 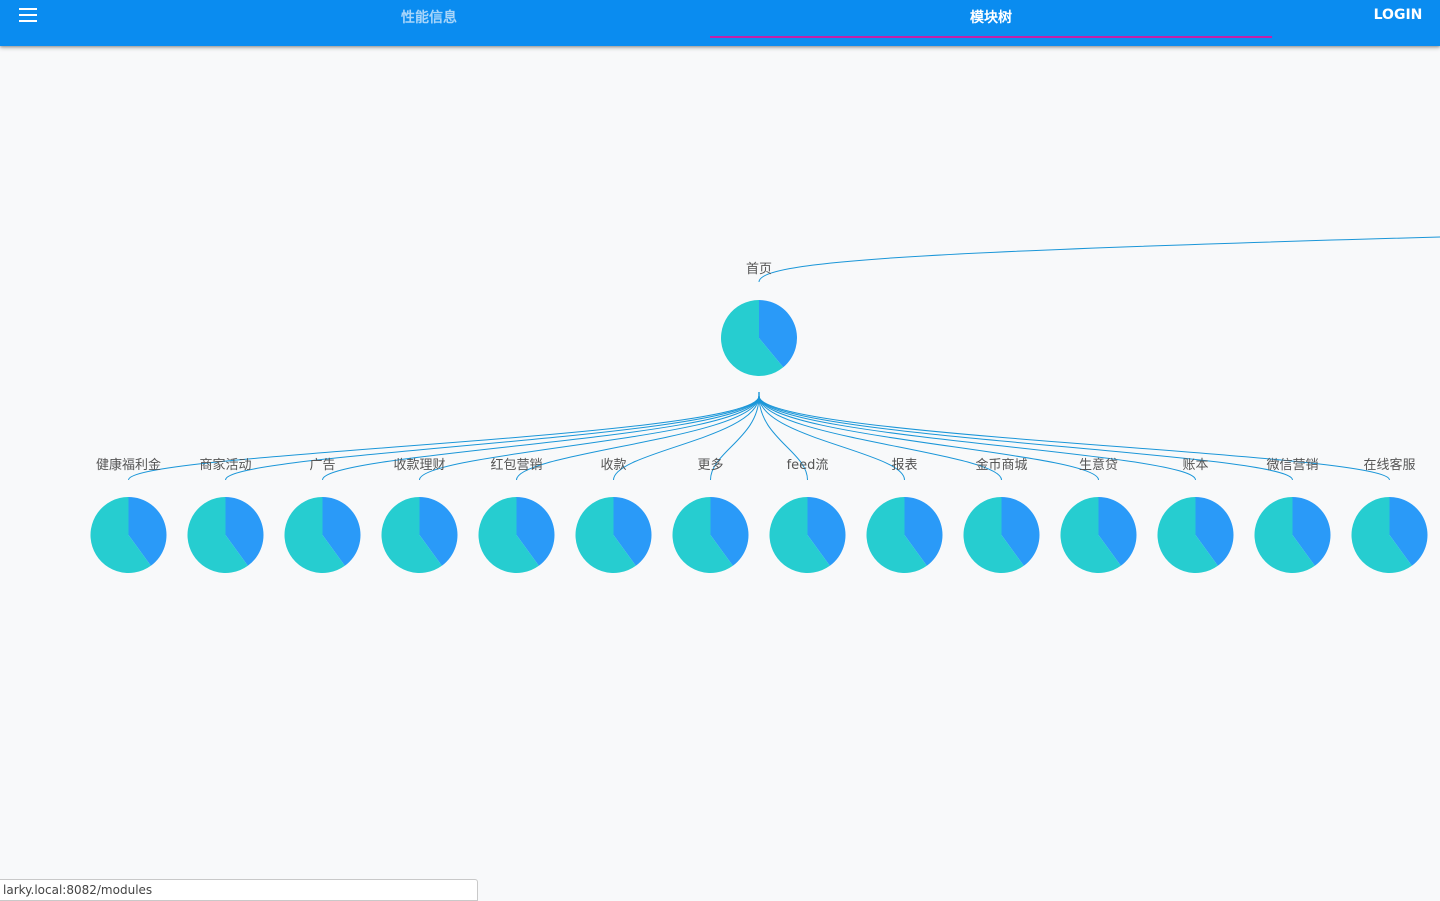 I want to click on node-label: 微信营销, so click(x=1292, y=465).